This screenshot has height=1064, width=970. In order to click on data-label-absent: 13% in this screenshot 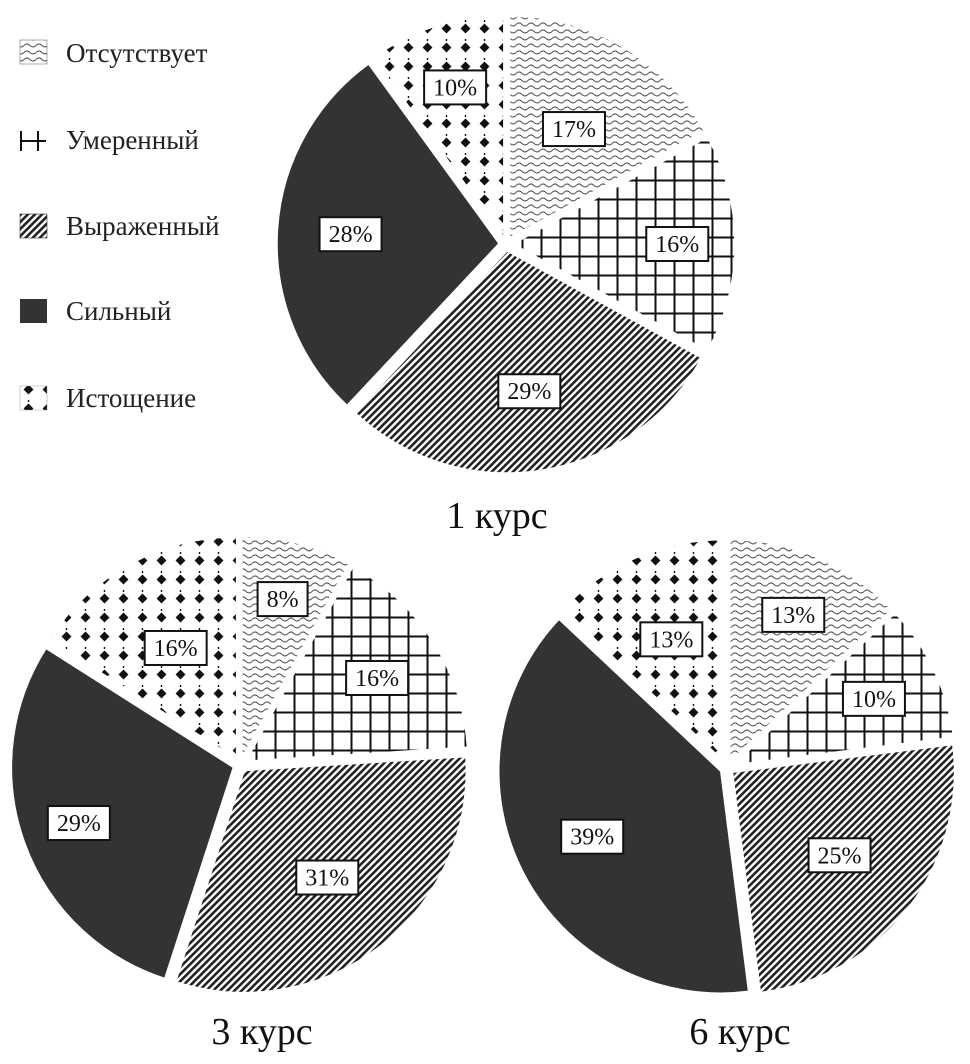, I will do `click(793, 616)`.